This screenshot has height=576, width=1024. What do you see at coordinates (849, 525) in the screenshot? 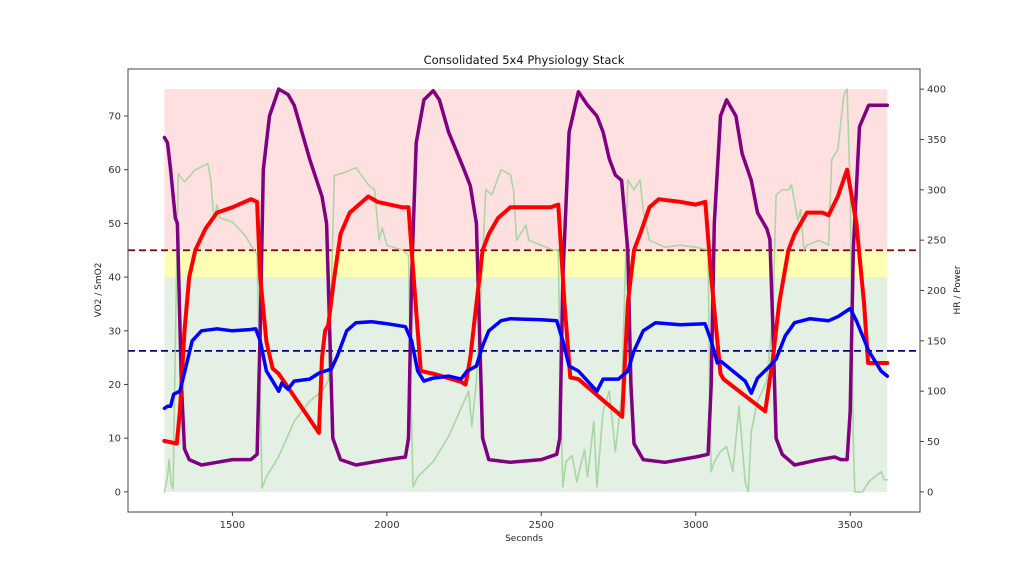
I see `x-tick-label: 3500` at bounding box center [849, 525].